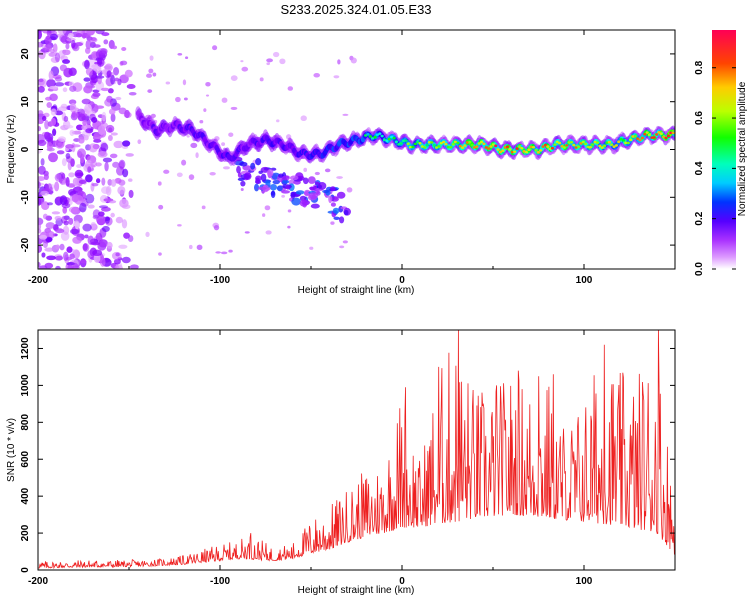 The height and width of the screenshot is (600, 750). What do you see at coordinates (724, 149) in the screenshot?
I see `colorbar-gradient` at bounding box center [724, 149].